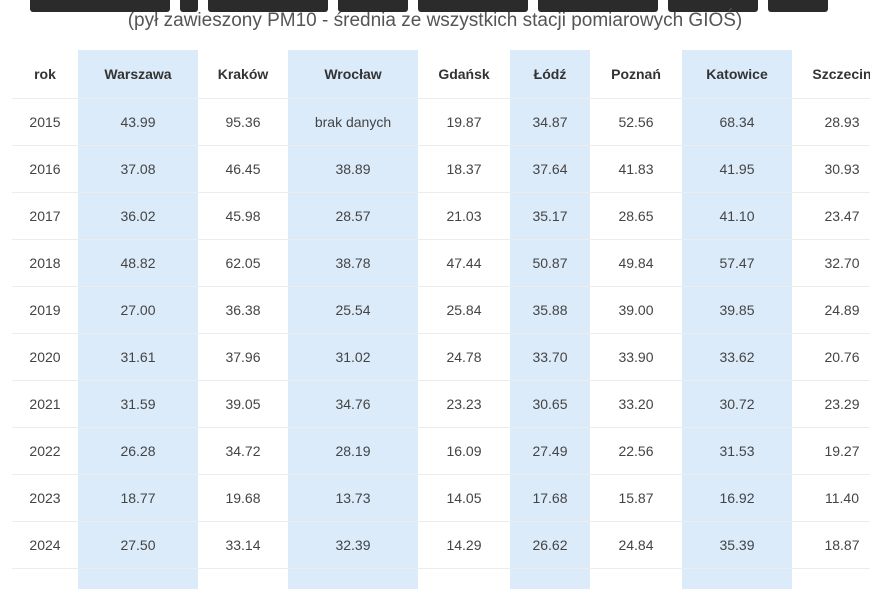  What do you see at coordinates (831, 451) in the screenshot?
I see `value-cell: 19.27` at bounding box center [831, 451].